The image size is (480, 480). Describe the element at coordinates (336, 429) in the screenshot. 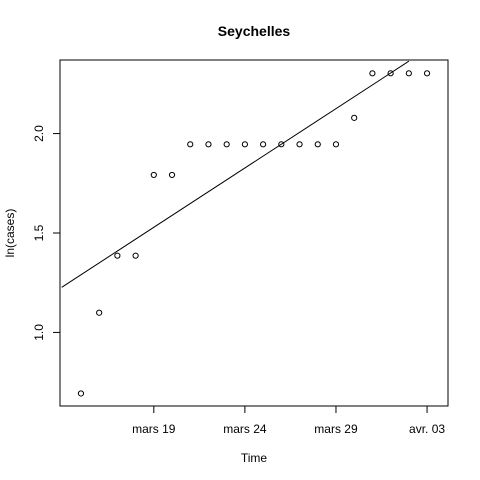

I see `x-tick-label: mars 29` at that location.